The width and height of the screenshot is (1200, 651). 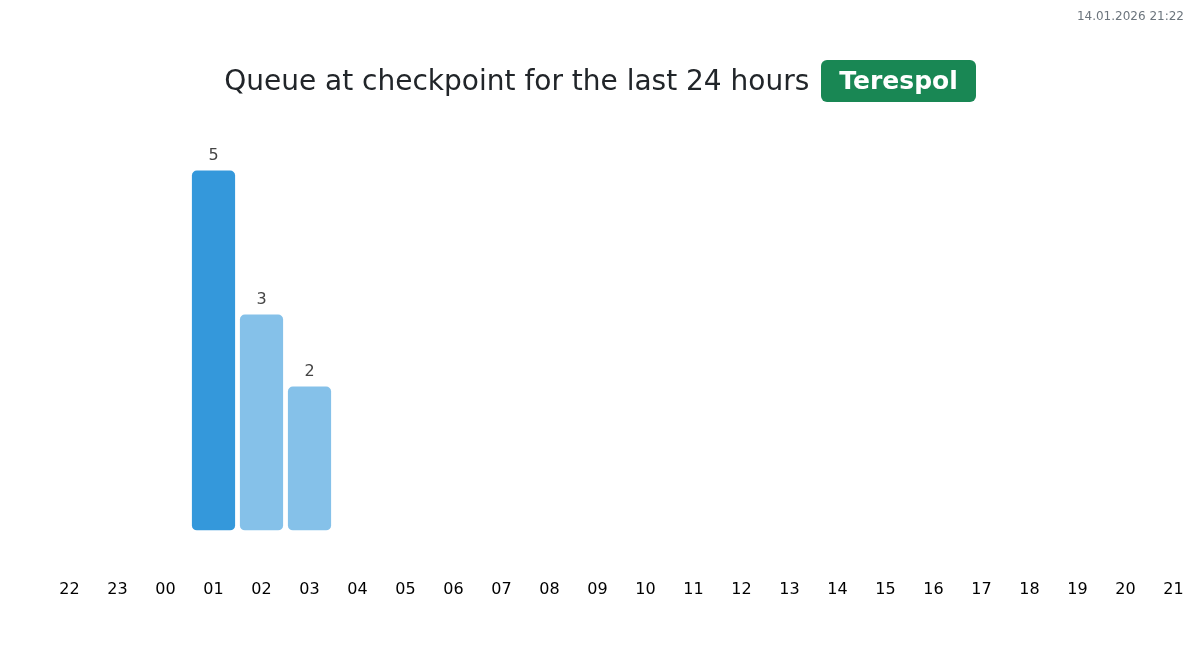 I want to click on x-tick-label: 22, so click(x=69, y=588).